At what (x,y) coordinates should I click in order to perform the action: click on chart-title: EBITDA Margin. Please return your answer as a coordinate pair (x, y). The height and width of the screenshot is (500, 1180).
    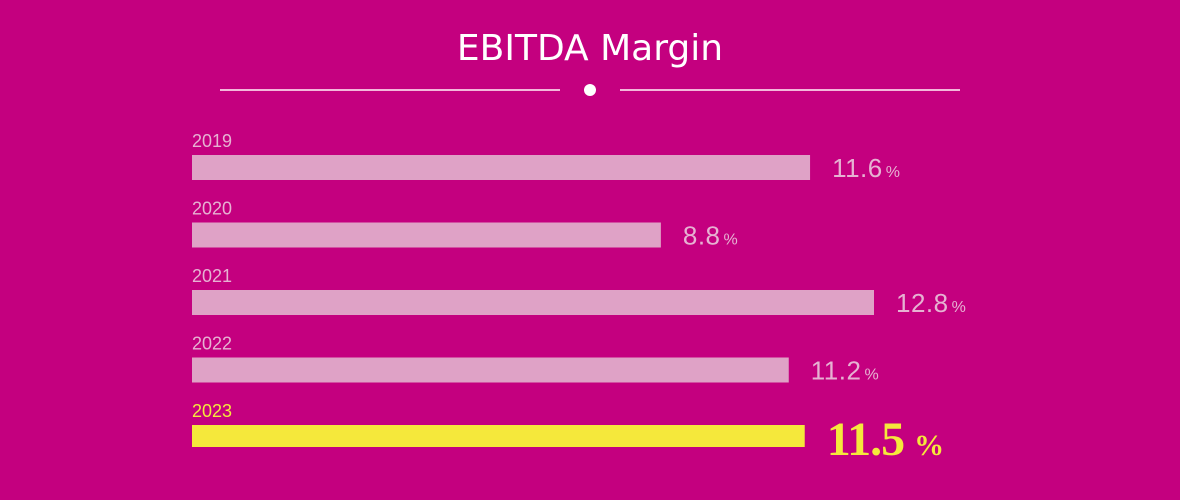
    Looking at the image, I should click on (590, 48).